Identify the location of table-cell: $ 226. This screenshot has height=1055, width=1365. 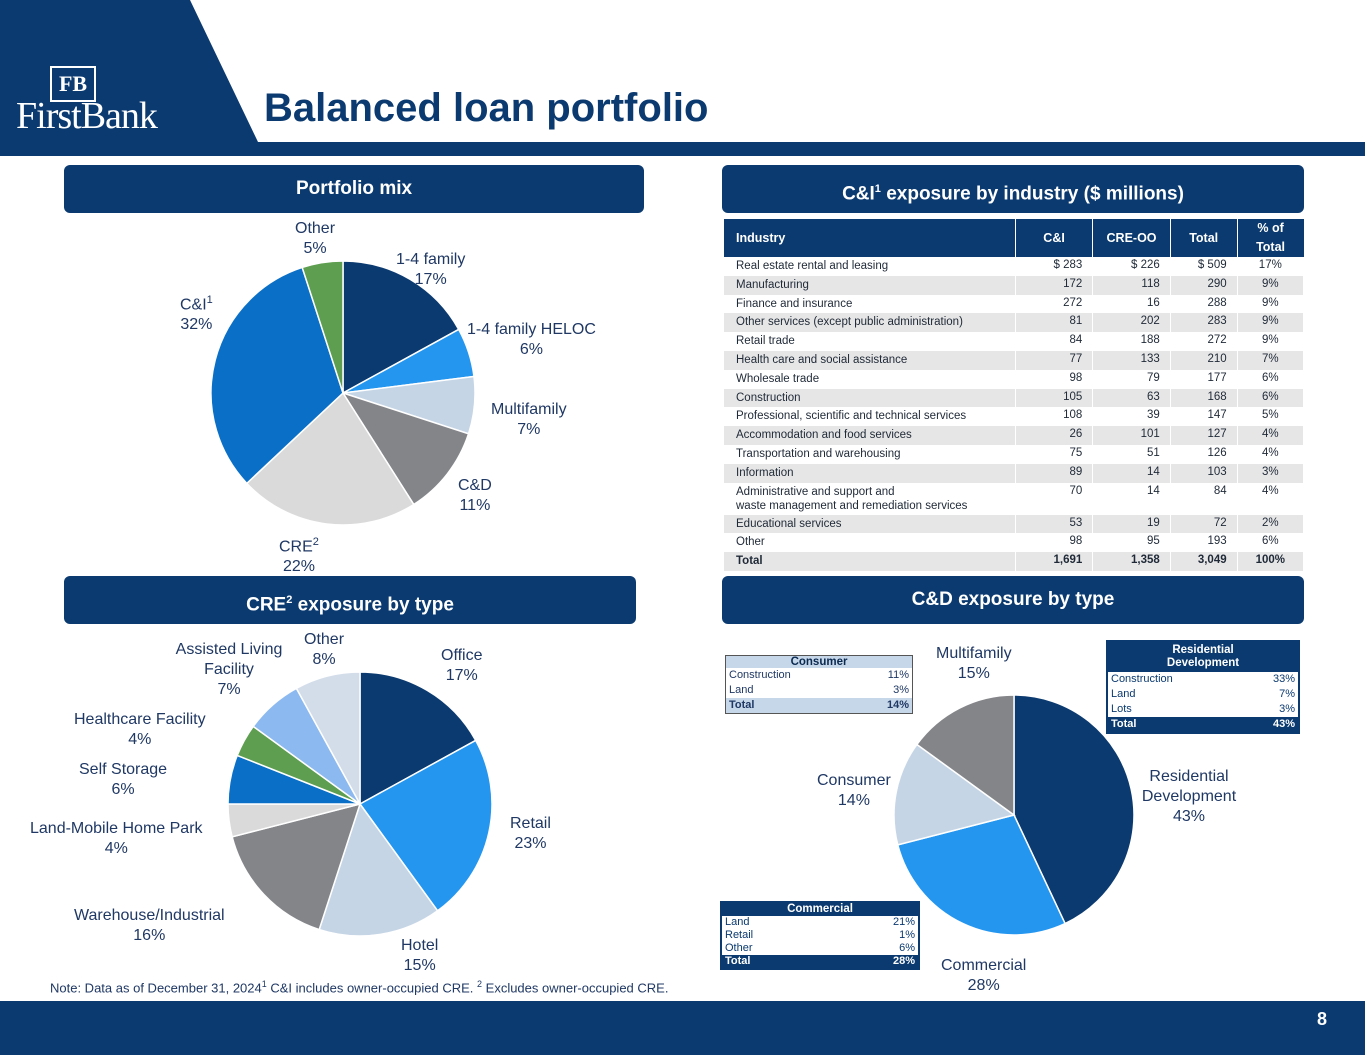
(1131, 266).